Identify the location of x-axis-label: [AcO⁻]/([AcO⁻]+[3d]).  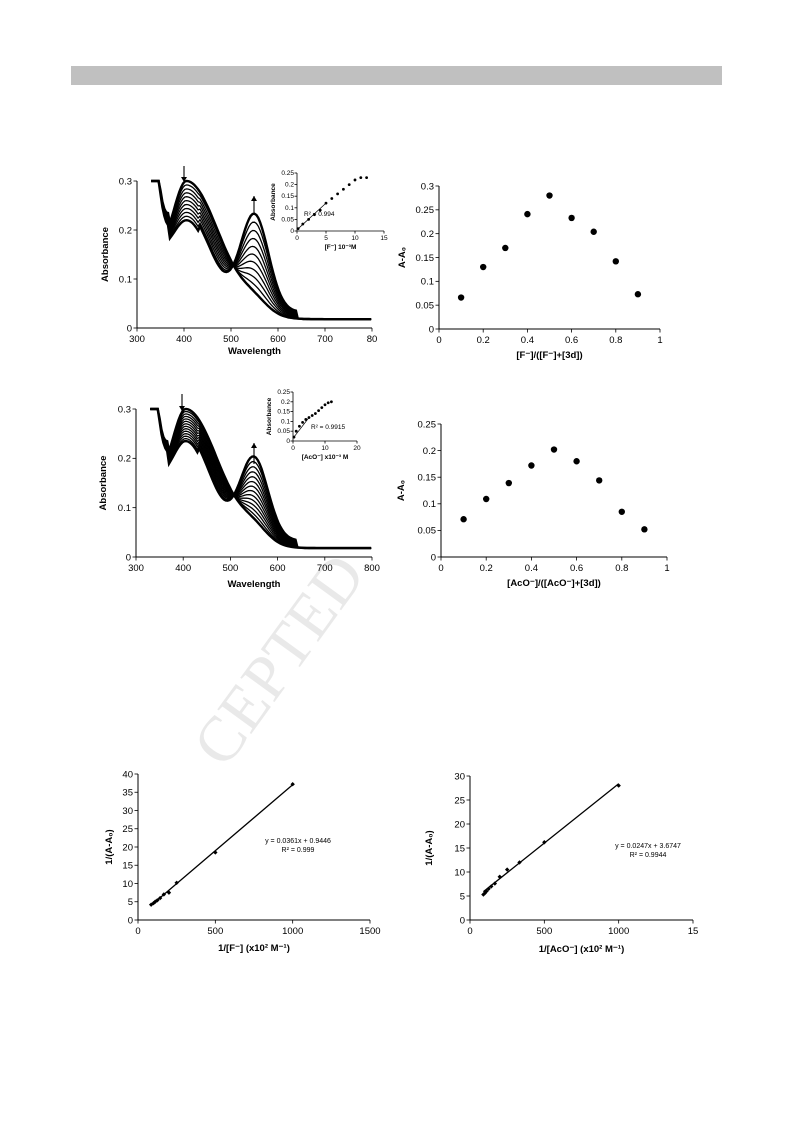
(554, 583).